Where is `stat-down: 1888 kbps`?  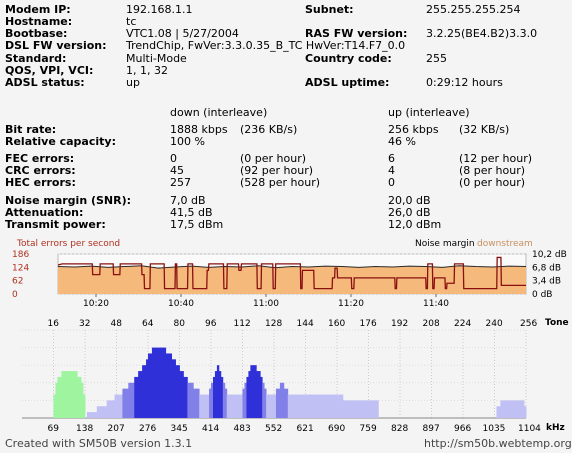 stat-down: 1888 kbps is located at coordinates (199, 129).